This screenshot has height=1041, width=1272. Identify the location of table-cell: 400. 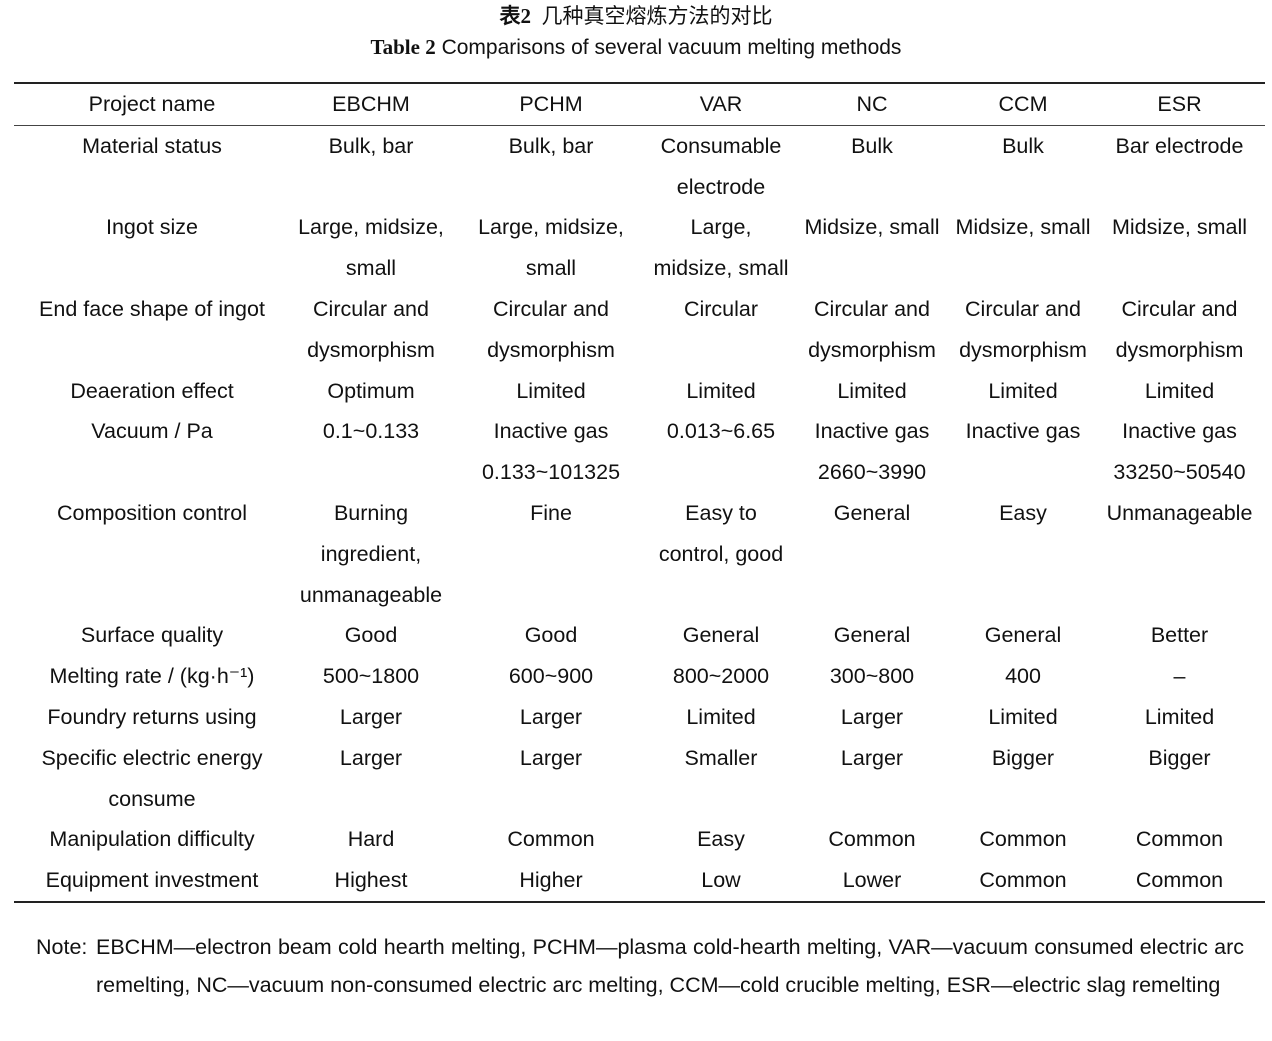
(1023, 676).